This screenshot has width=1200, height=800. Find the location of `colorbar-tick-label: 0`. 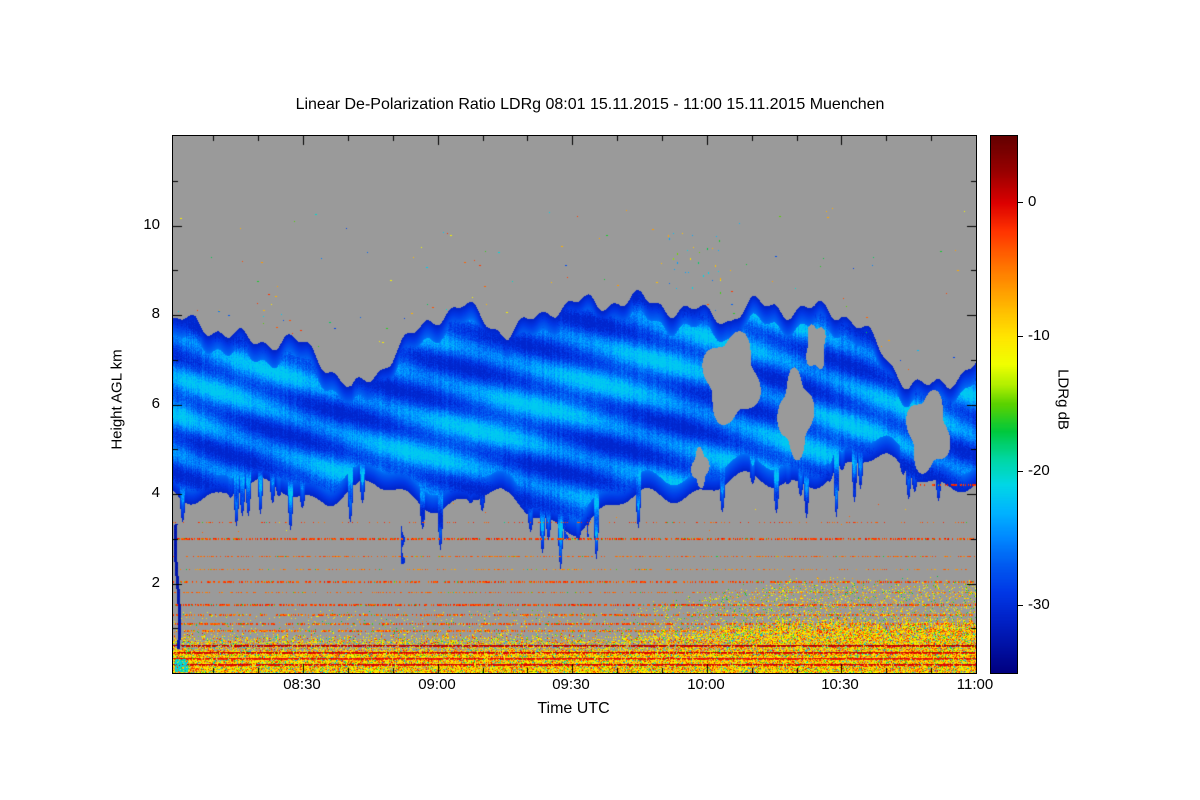

colorbar-tick-label: 0 is located at coordinates (1032, 201).